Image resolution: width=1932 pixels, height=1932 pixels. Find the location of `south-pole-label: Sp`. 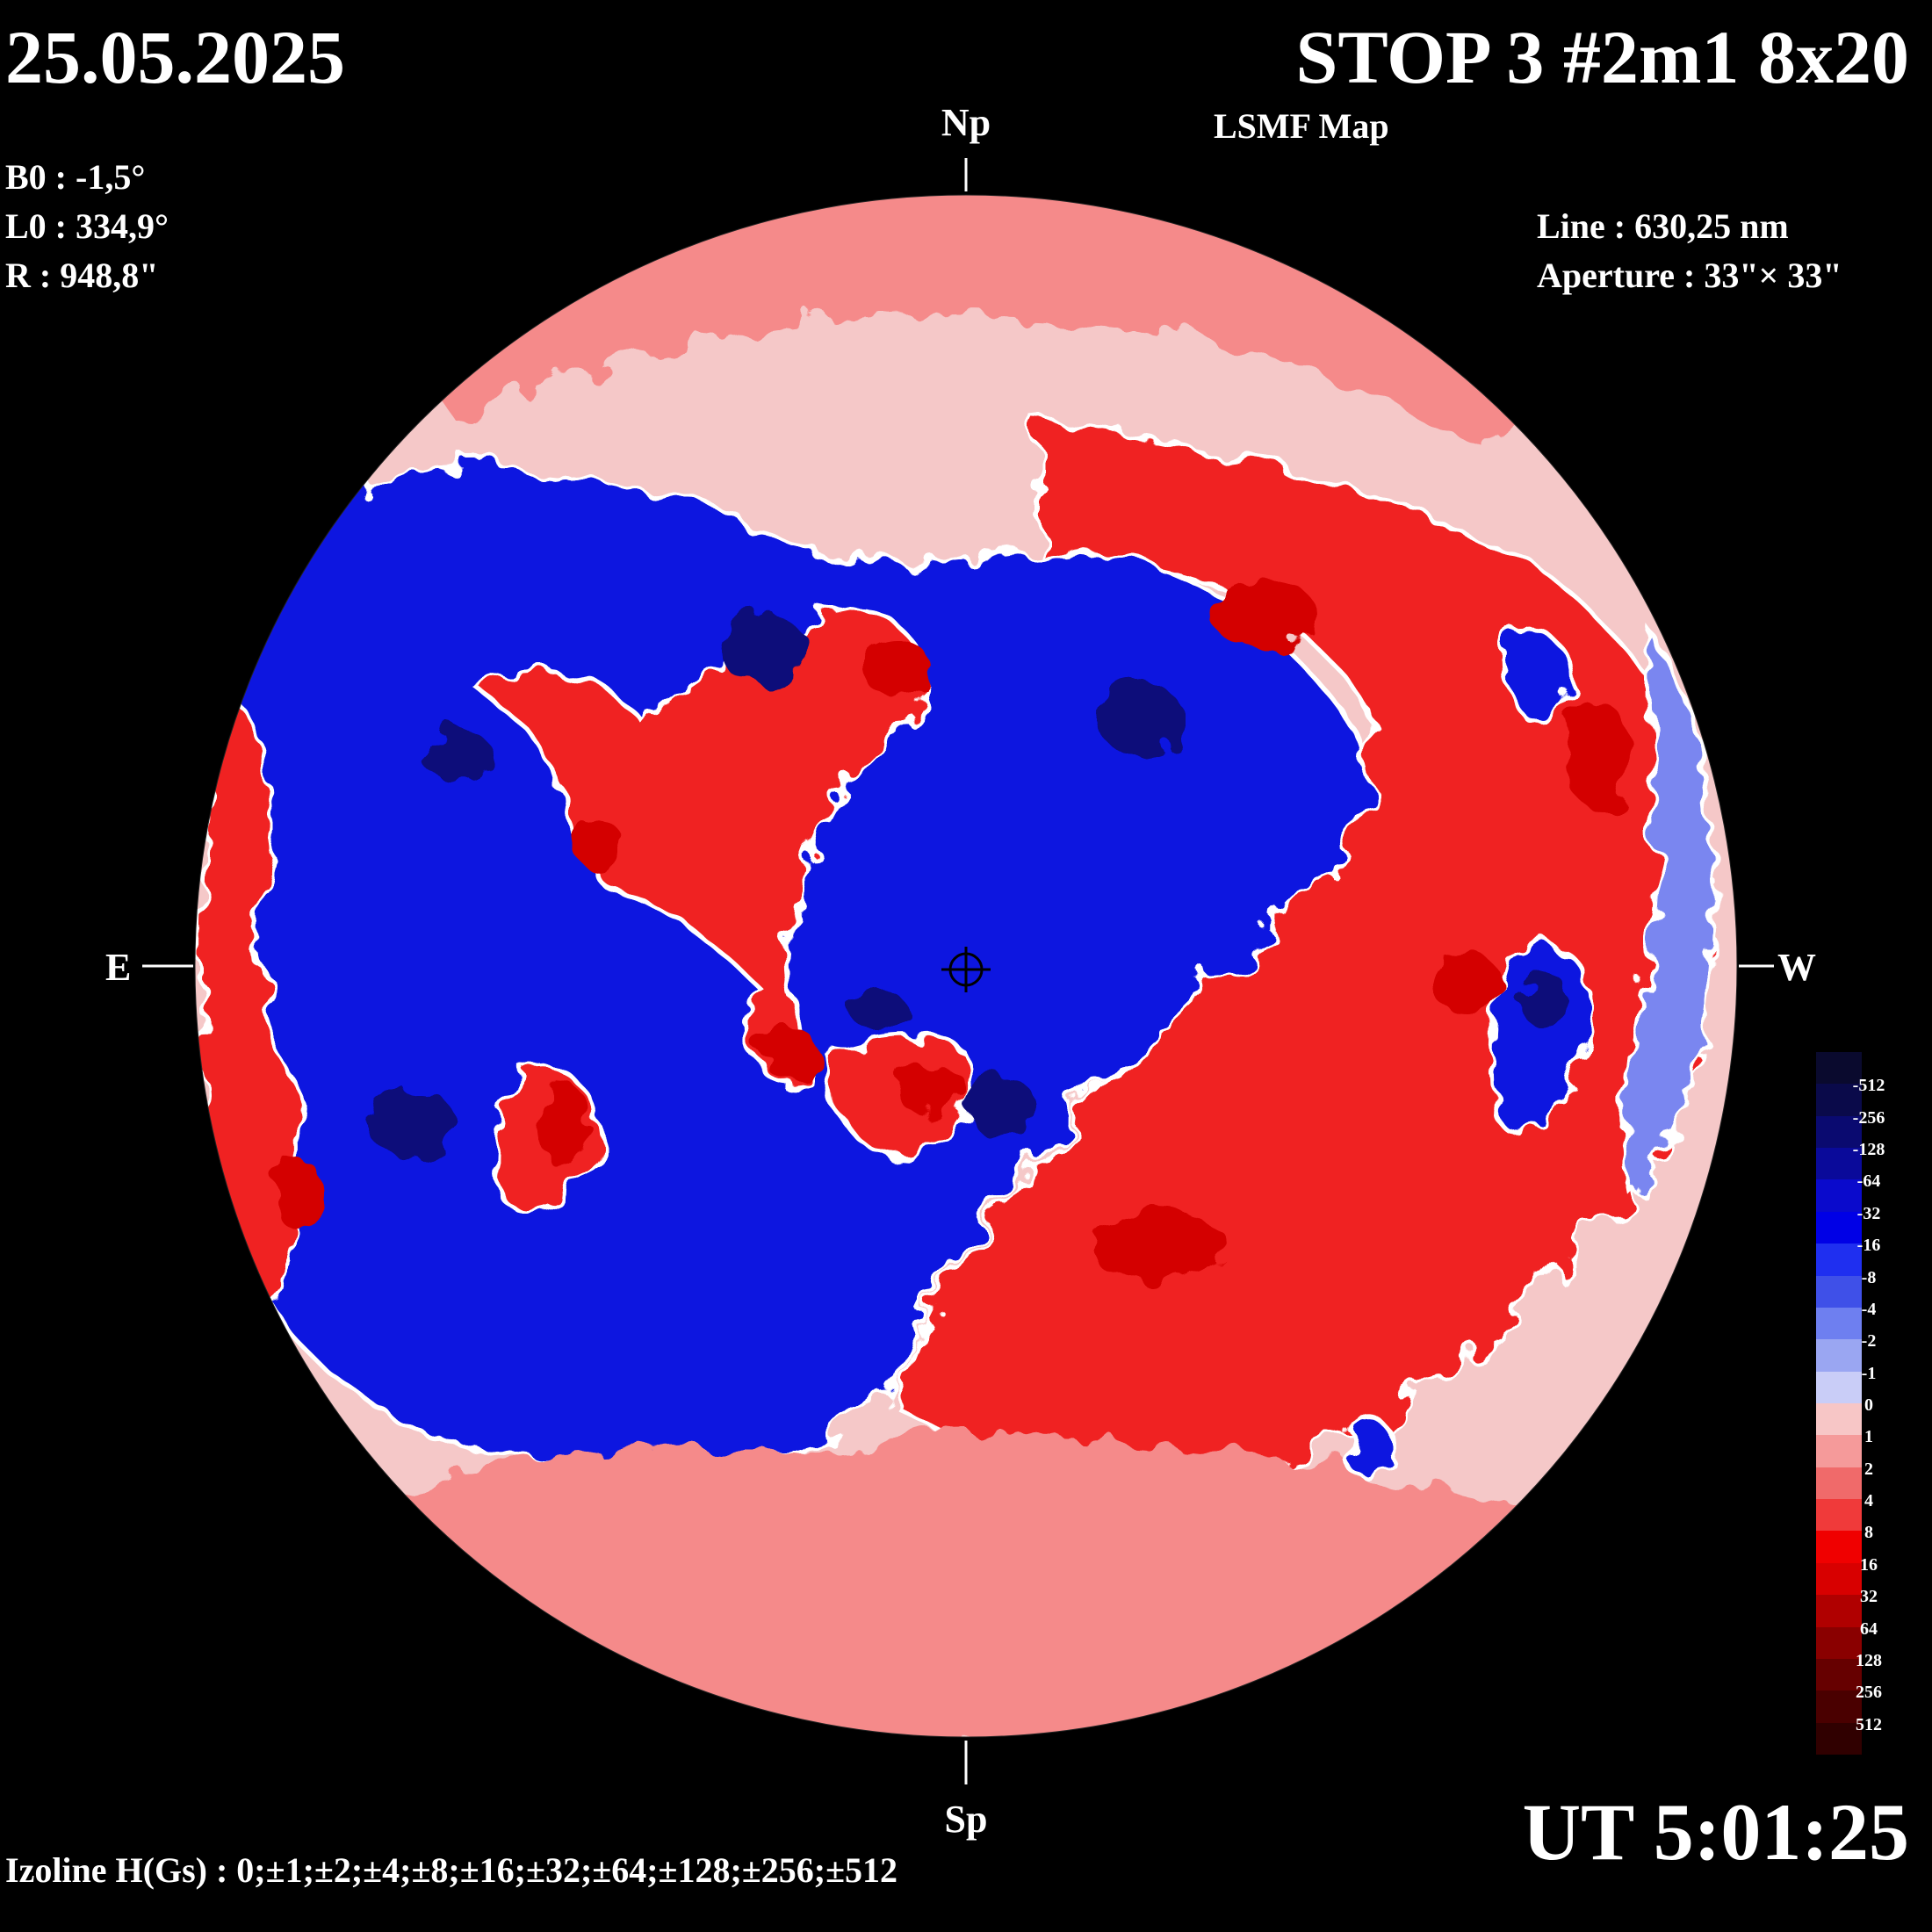

south-pole-label: Sp is located at coordinates (966, 1819).